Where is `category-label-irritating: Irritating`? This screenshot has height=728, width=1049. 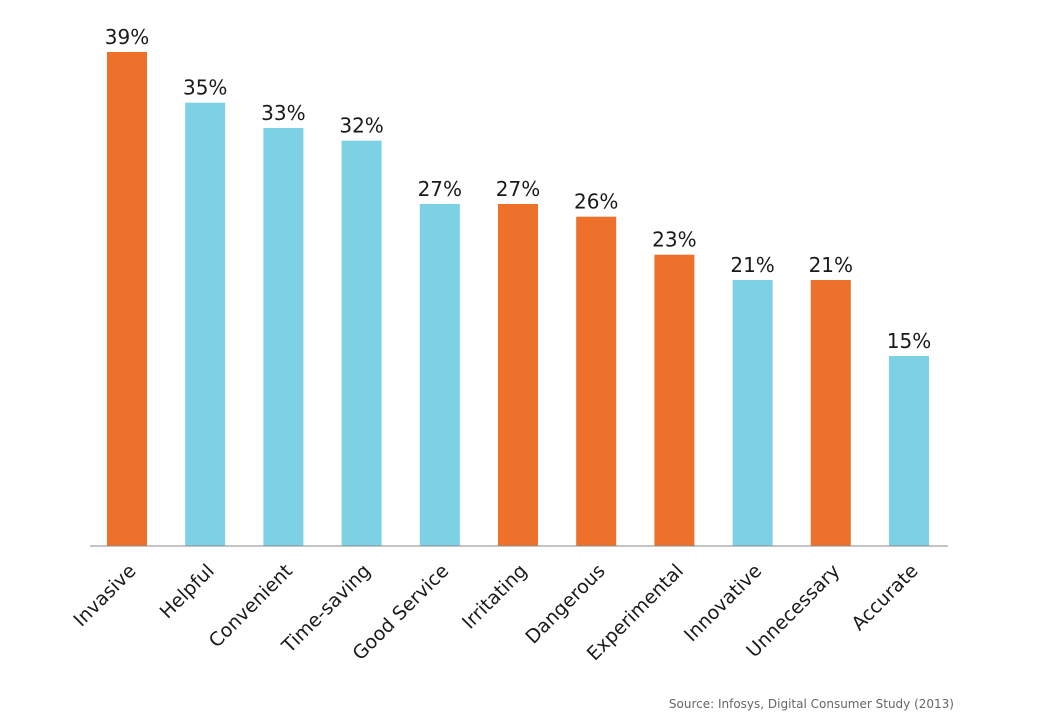 category-label-irritating: Irritating is located at coordinates (495, 597).